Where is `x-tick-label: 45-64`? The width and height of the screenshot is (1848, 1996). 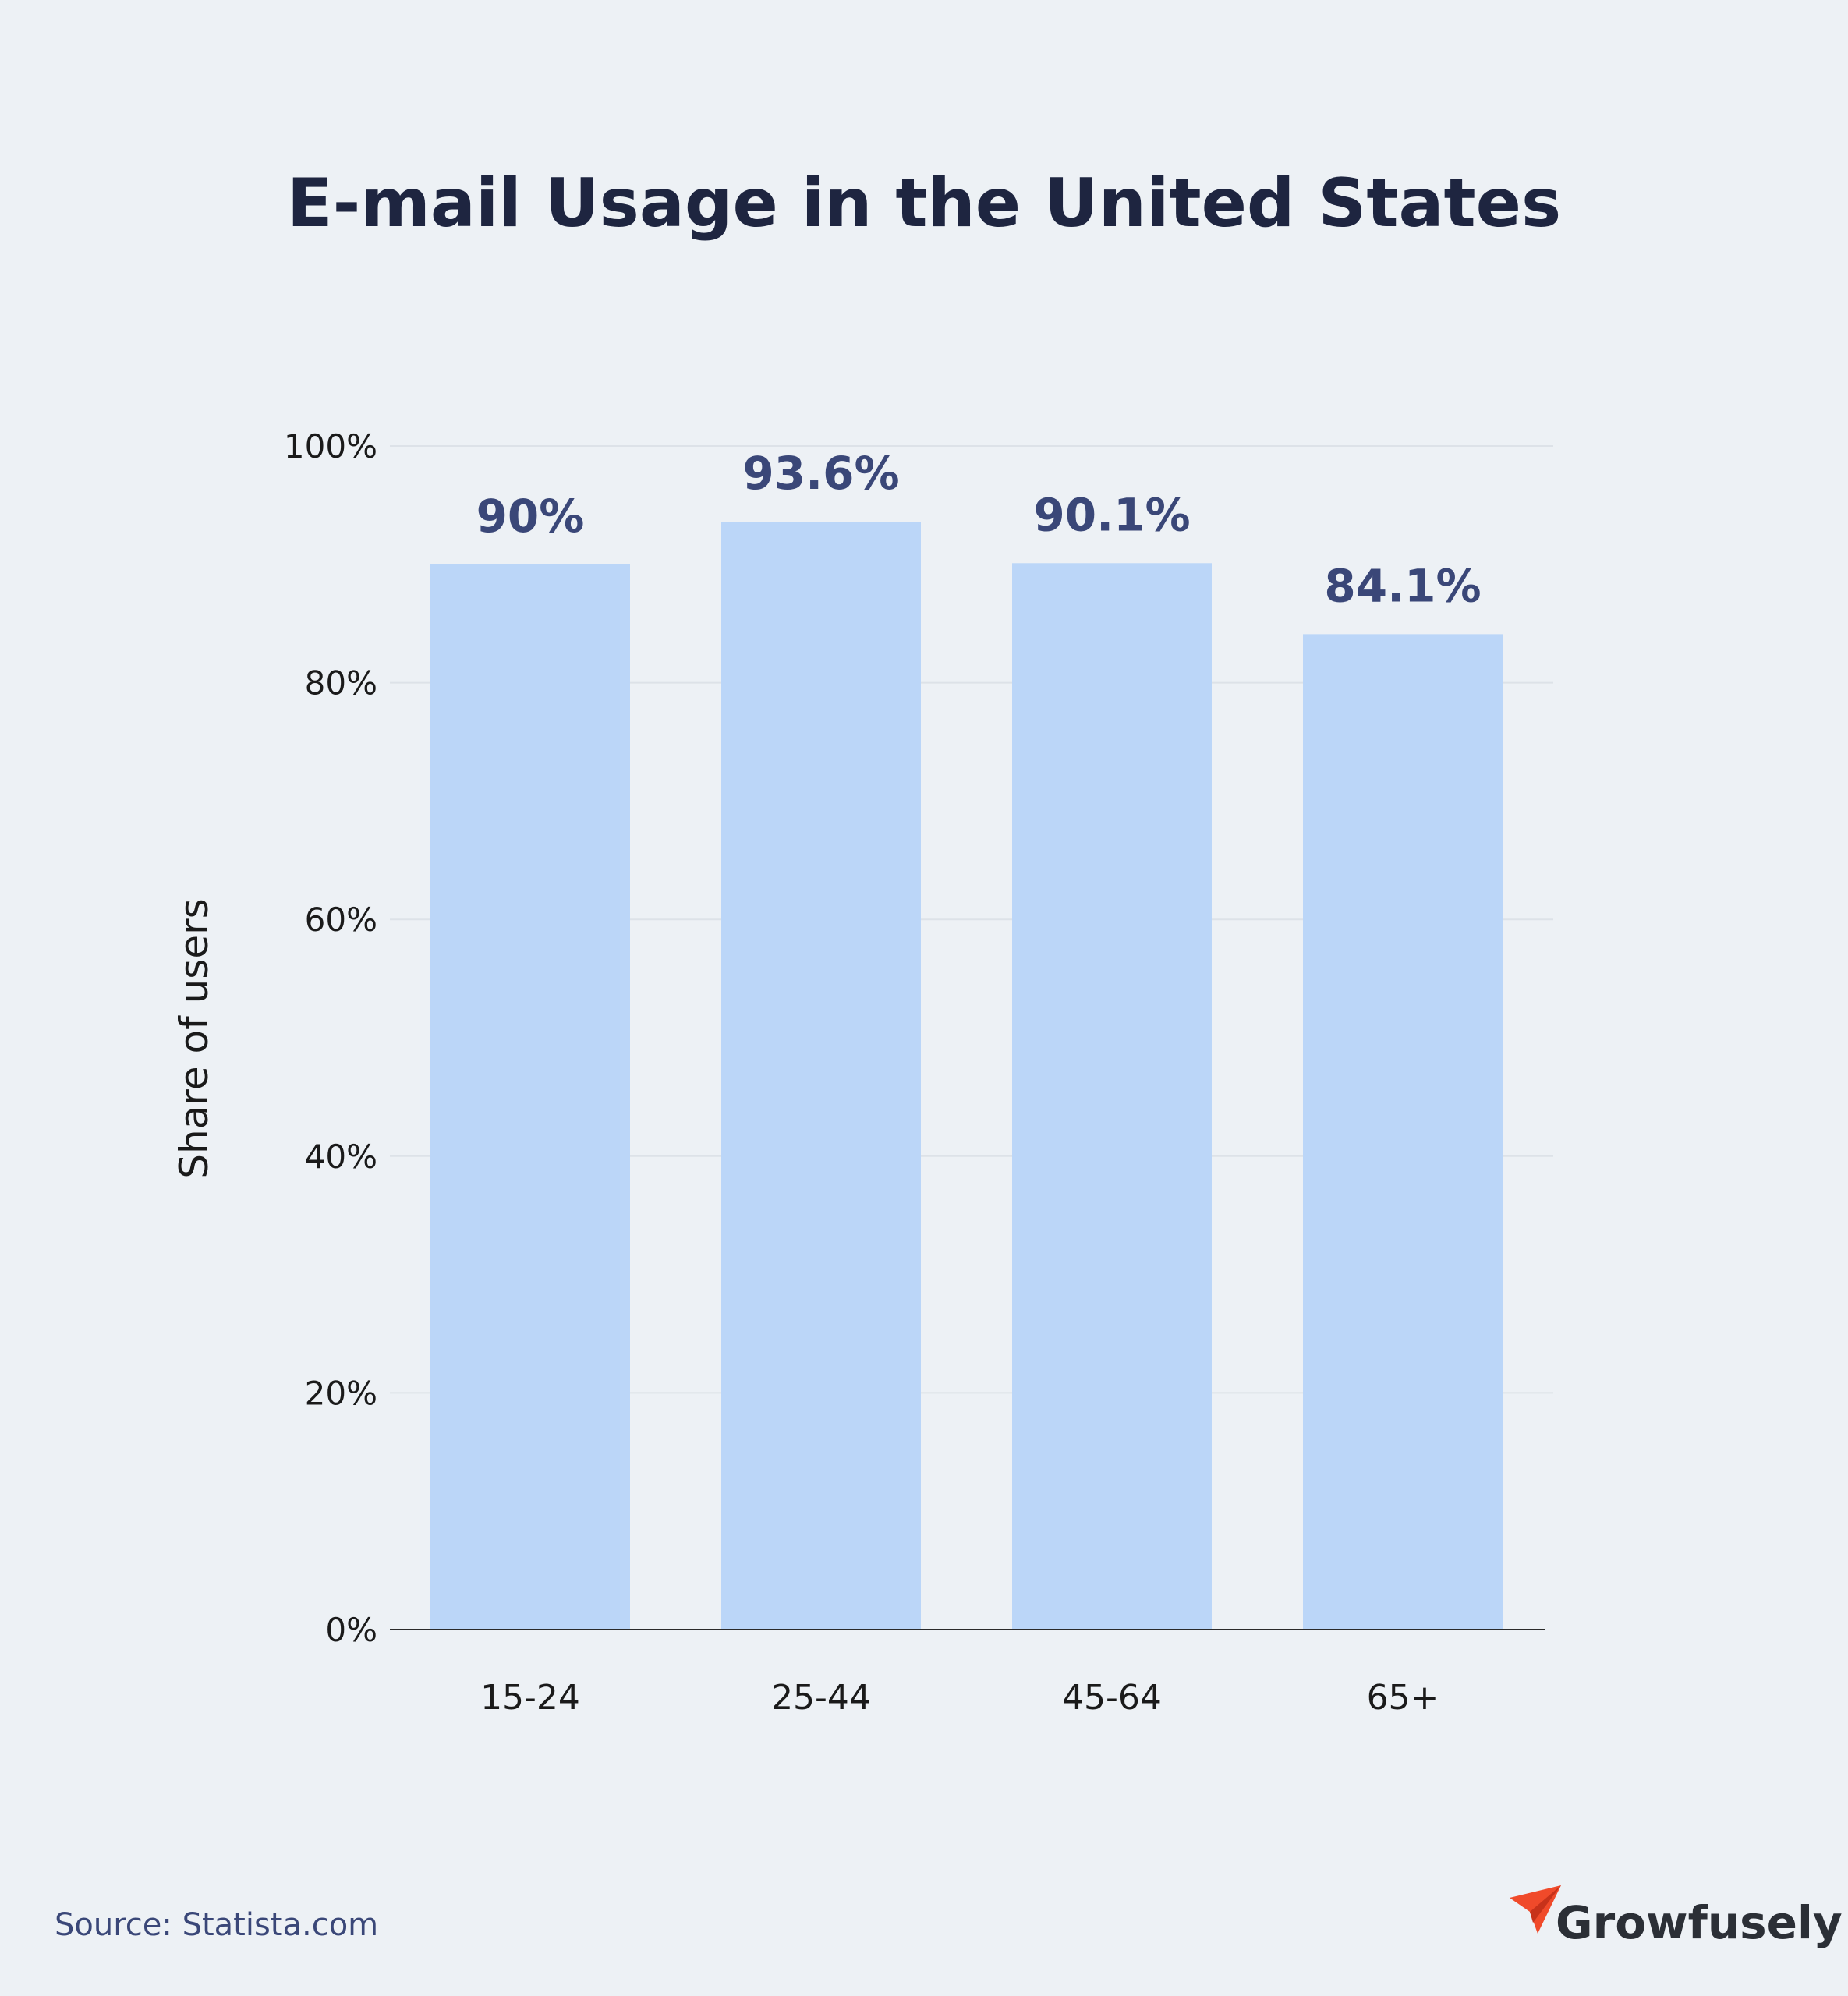 x-tick-label: 45-64 is located at coordinates (1112, 1698).